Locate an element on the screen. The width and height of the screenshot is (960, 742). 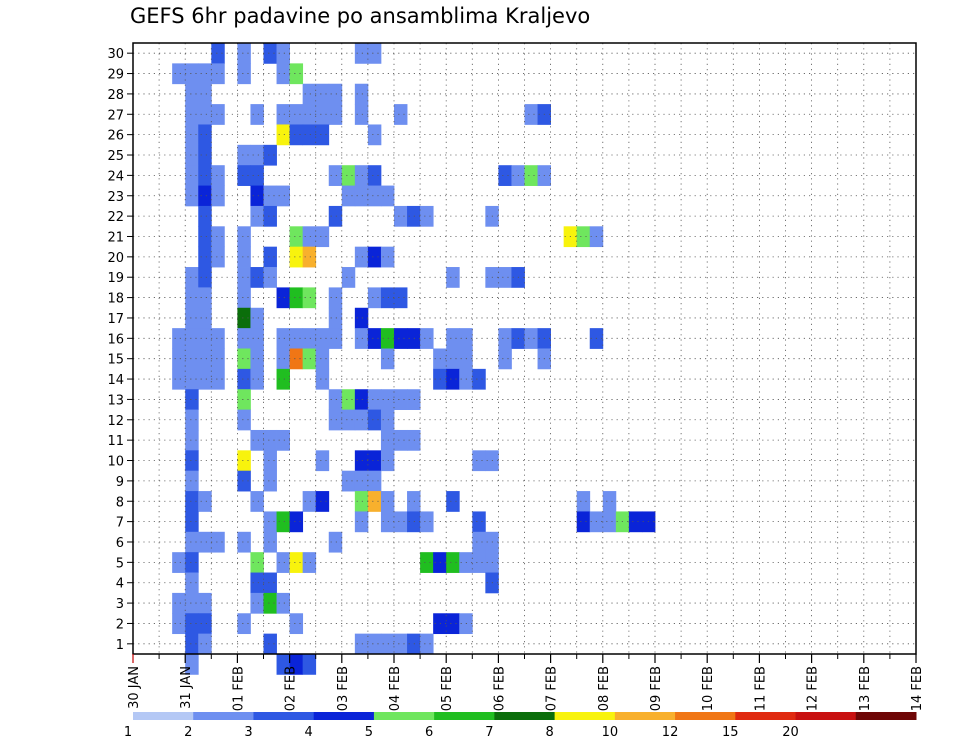
x-tick-label: 01 FEB is located at coordinates (238, 688).